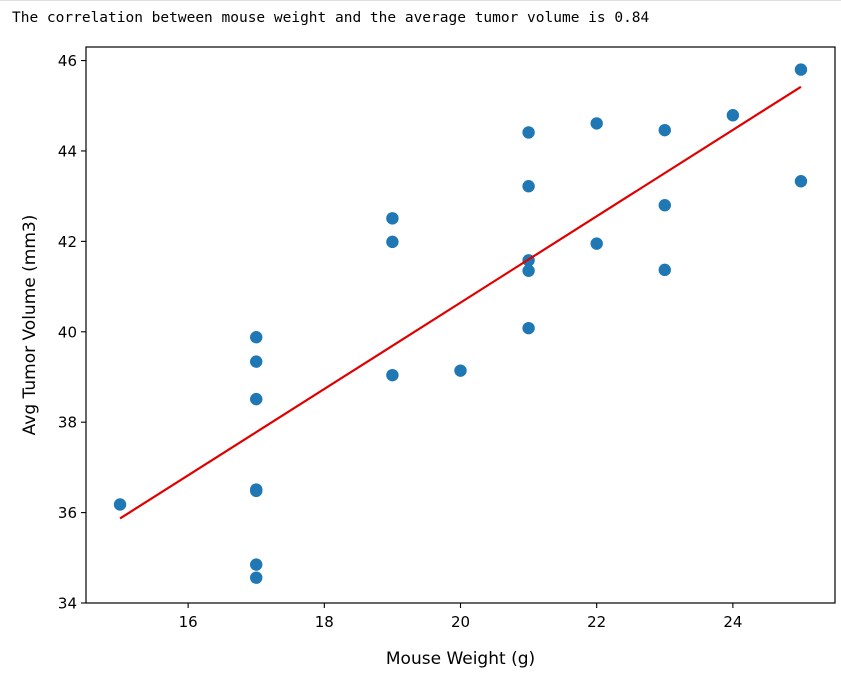 This screenshot has height=676, width=841. I want to click on x-tick-label: 18, so click(324, 622).